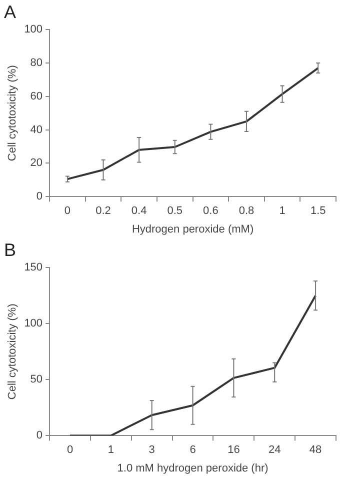 This screenshot has height=477, width=346. What do you see at coordinates (246, 211) in the screenshot?
I see `x-tick-label: 0.8` at bounding box center [246, 211].